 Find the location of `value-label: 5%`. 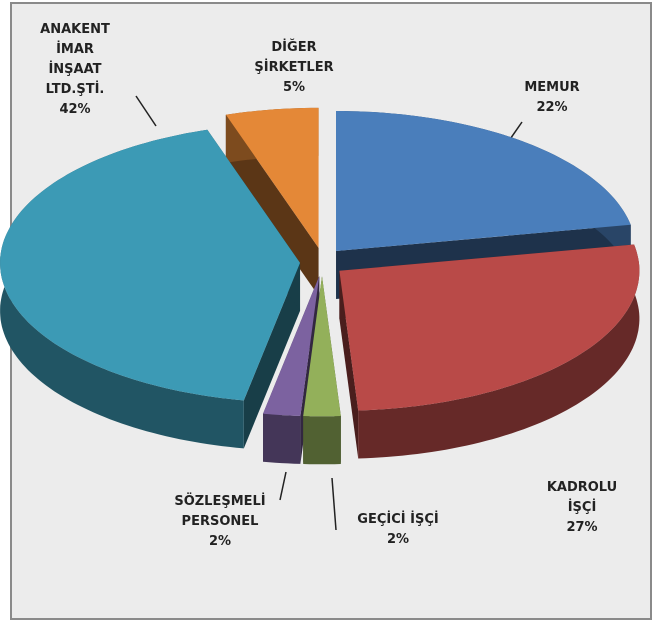

value-label: 5% is located at coordinates (294, 87).